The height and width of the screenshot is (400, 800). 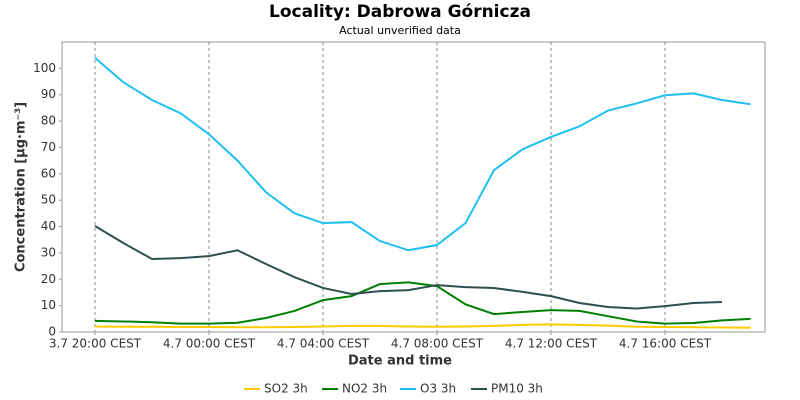 I want to click on y-tick-label: 70, so click(x=48, y=147).